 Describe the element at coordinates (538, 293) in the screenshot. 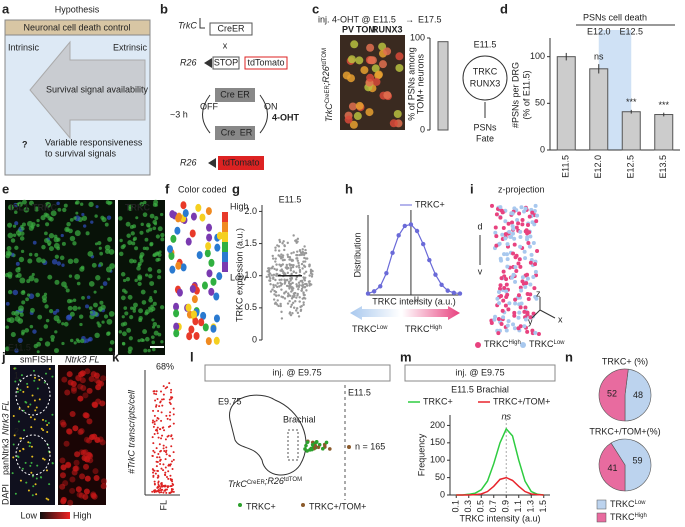

I see `axis-label: z` at that location.